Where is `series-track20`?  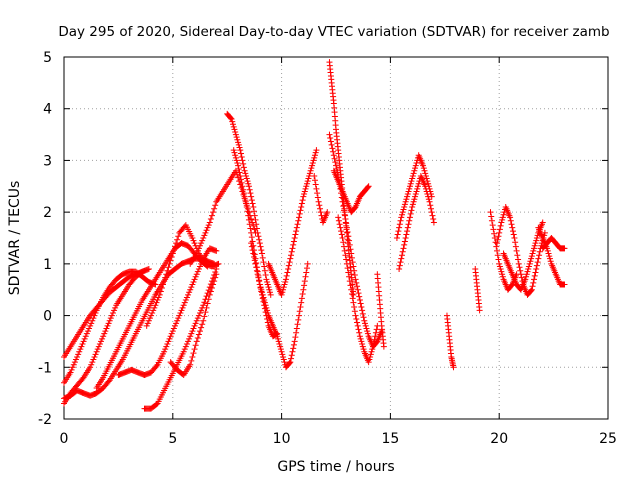
series-track20 is located at coordinates (380, 310).